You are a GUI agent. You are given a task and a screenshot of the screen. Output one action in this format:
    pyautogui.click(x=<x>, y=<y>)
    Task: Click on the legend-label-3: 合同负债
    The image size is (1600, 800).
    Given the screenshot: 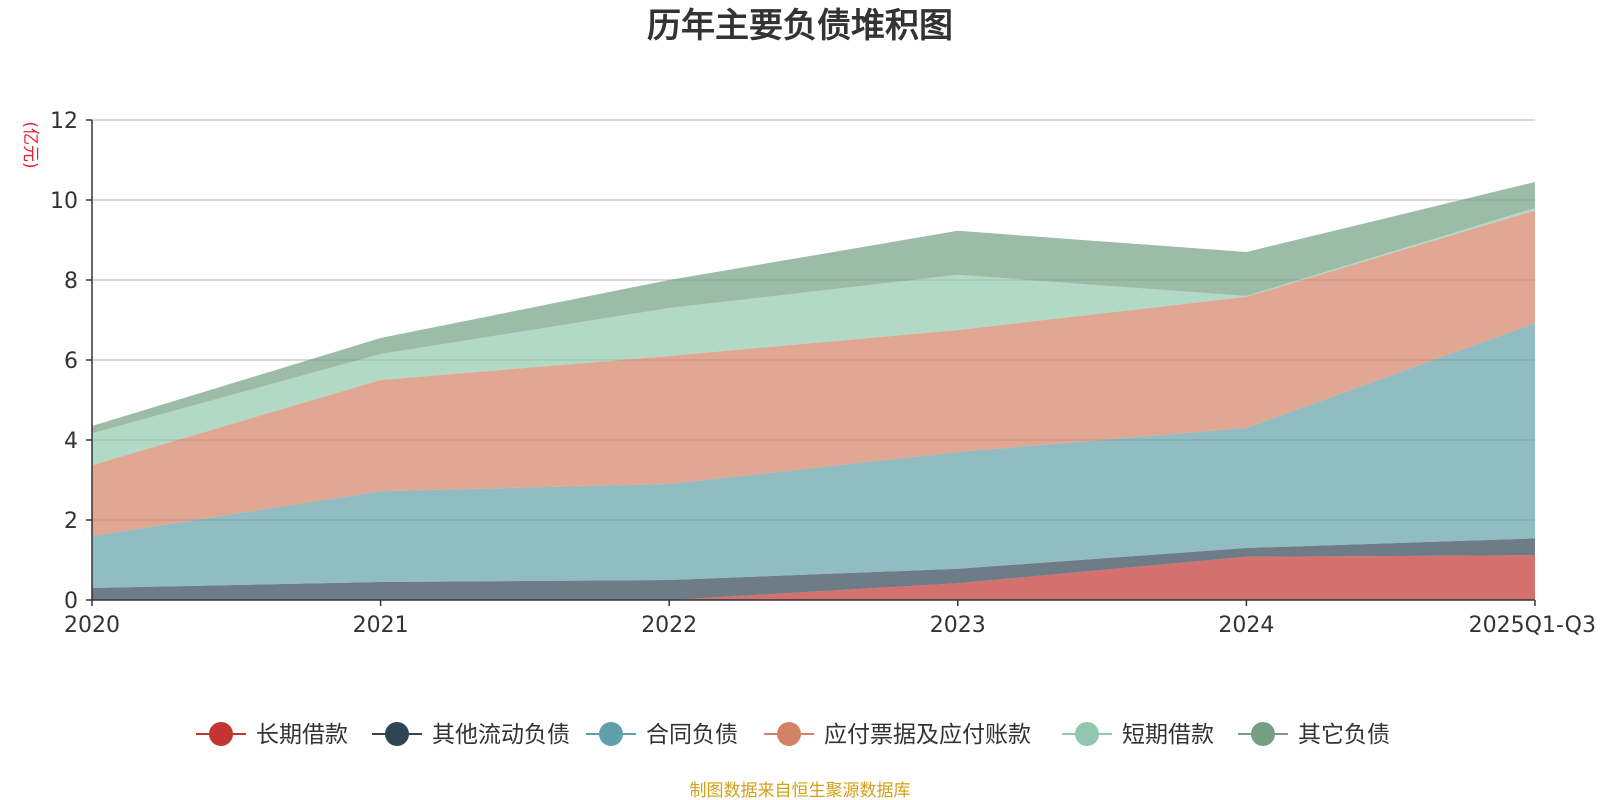 What is the action you would take?
    pyautogui.click(x=692, y=735)
    